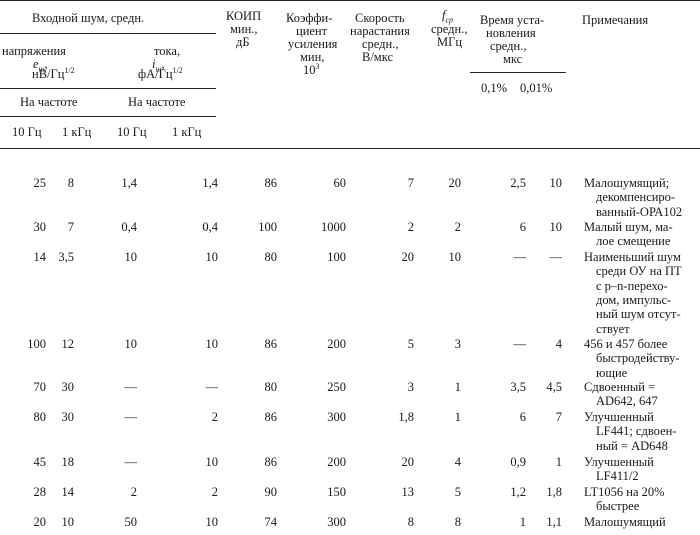 This screenshot has width=700, height=535. What do you see at coordinates (512, 20) in the screenshot?
I see `settle-header-1: Время уста-` at bounding box center [512, 20].